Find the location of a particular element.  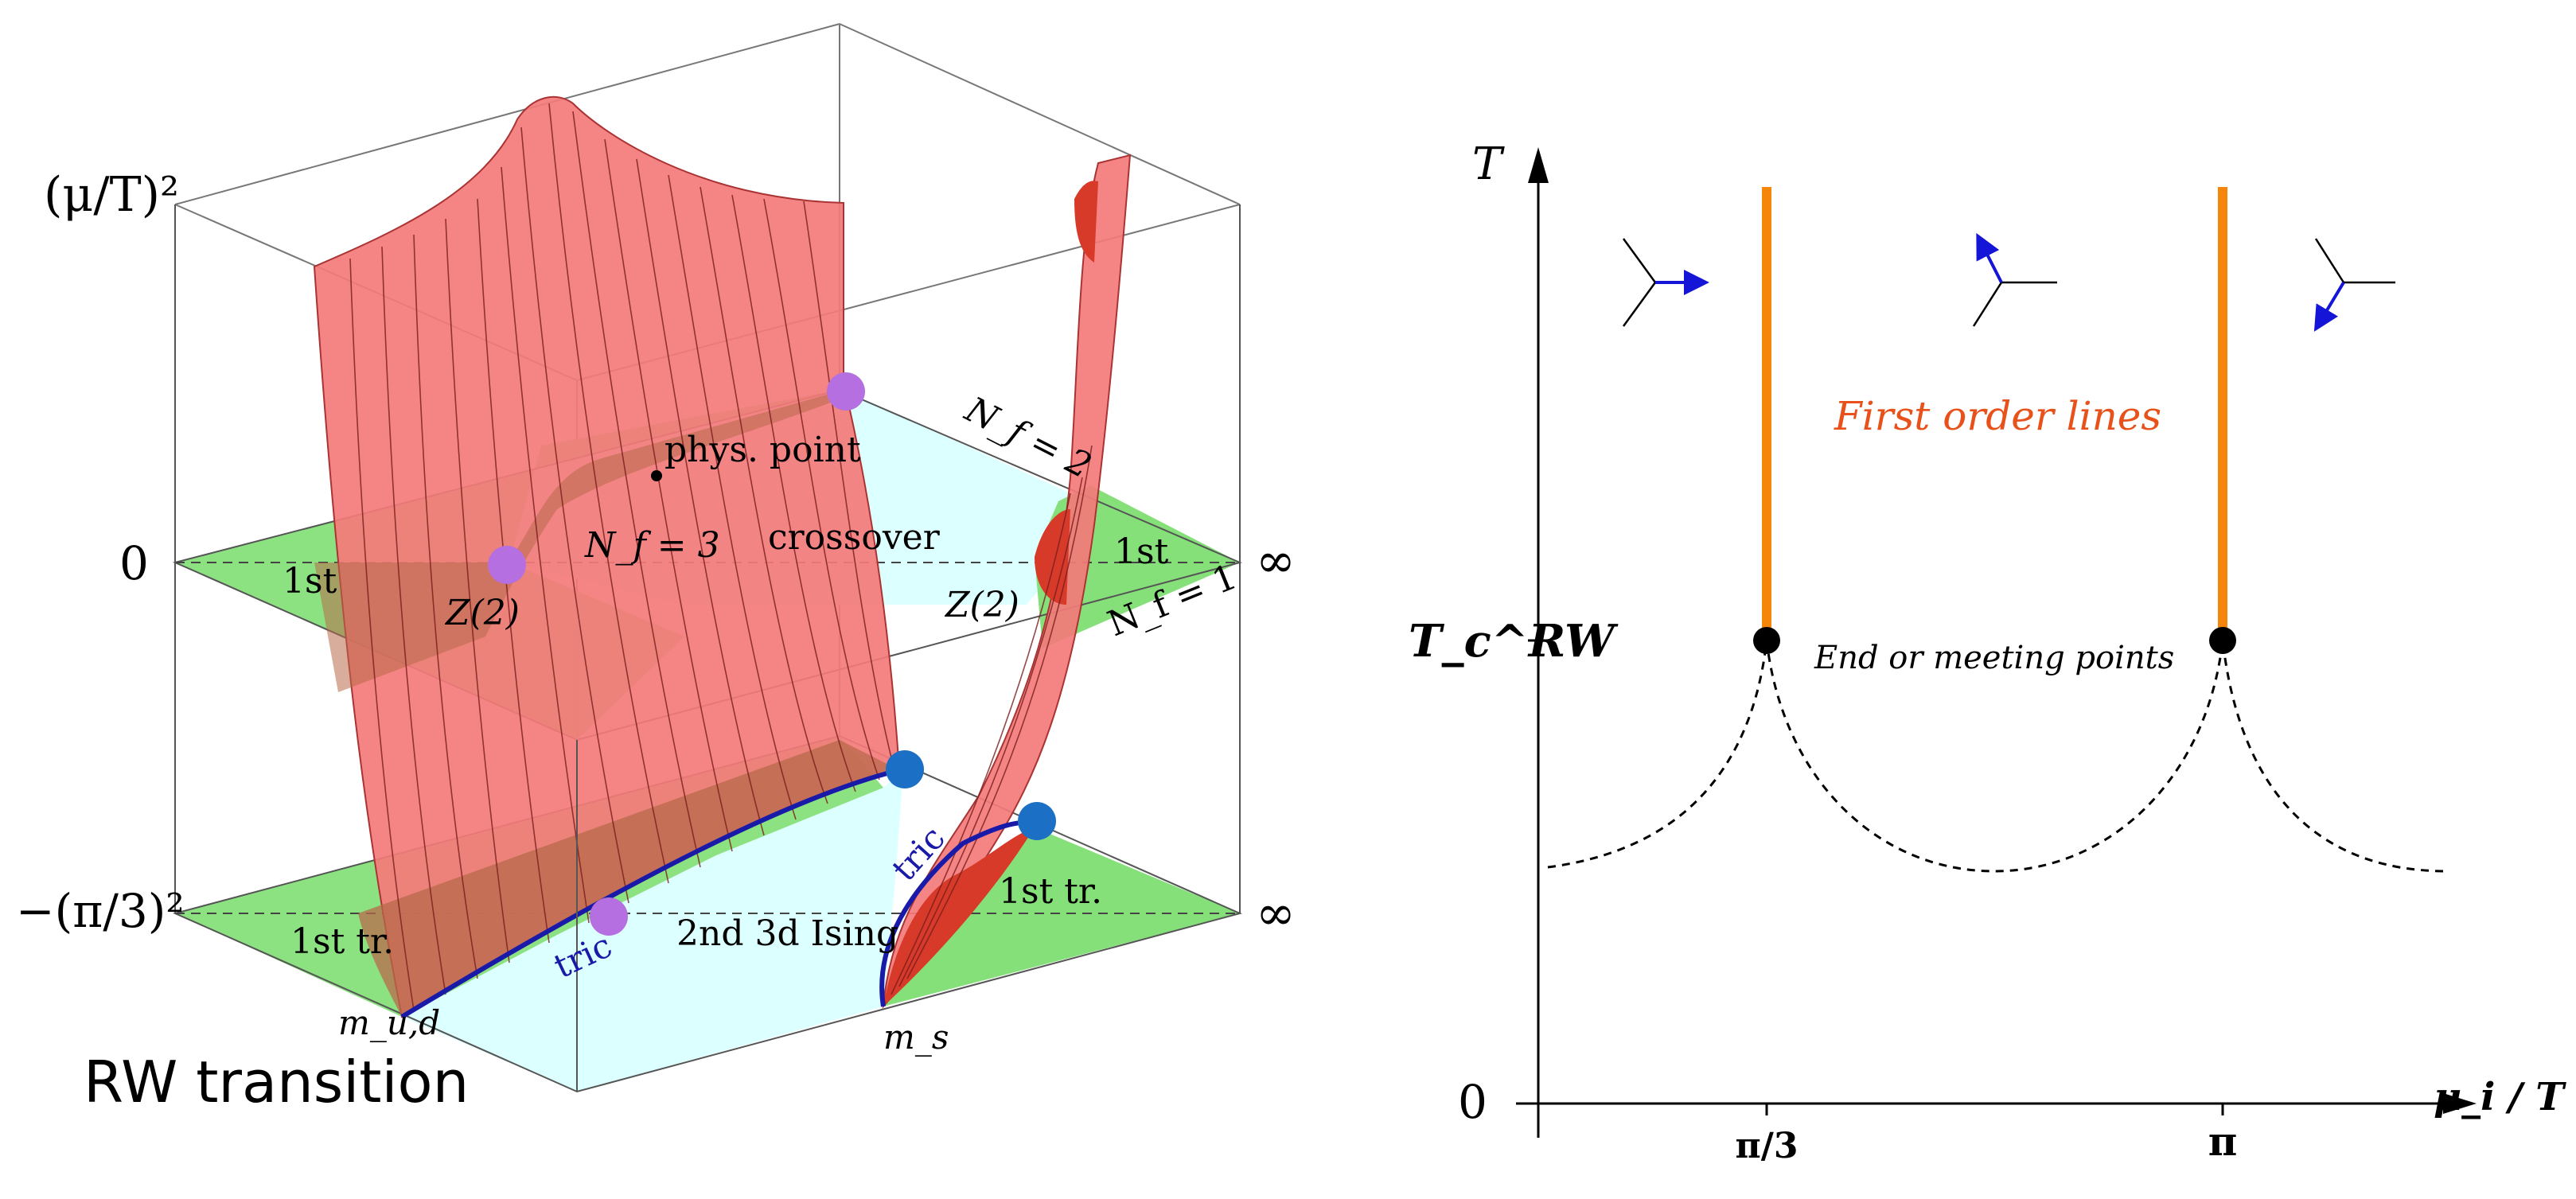

x-tick-pi-third: π/3 is located at coordinates (1767, 1146).